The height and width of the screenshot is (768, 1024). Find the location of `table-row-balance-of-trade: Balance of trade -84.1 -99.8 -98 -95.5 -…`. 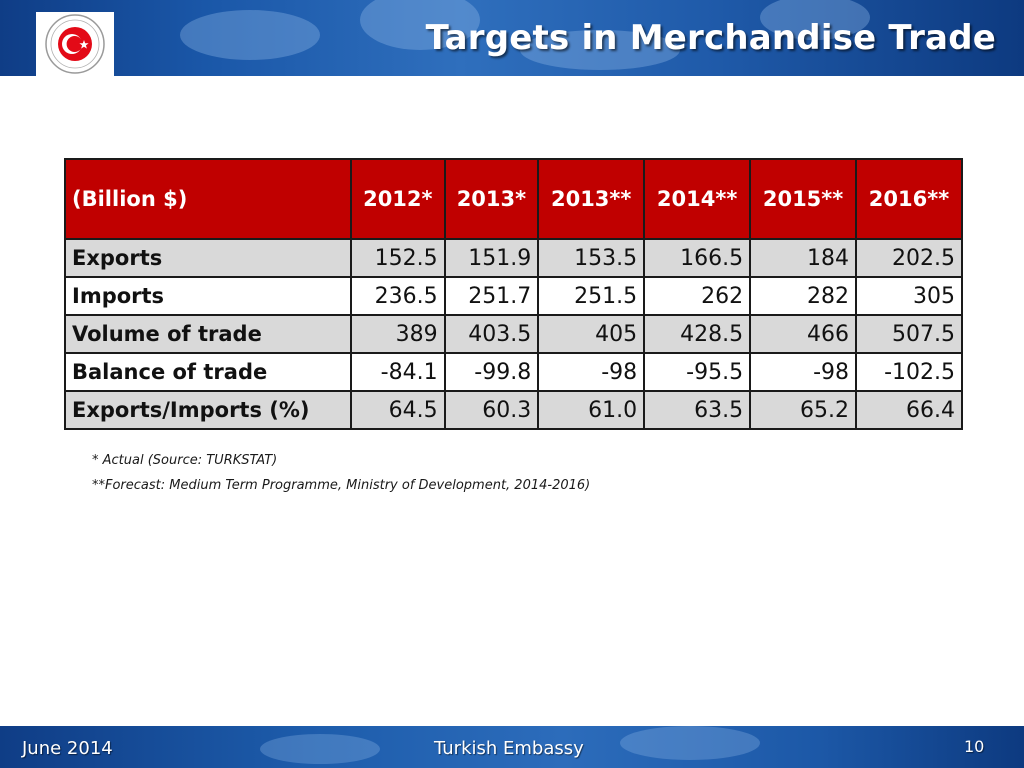

table-row-balance-of-trade: Balance of trade -84.1 -99.8 -98 -95.5 -… is located at coordinates (513, 372).